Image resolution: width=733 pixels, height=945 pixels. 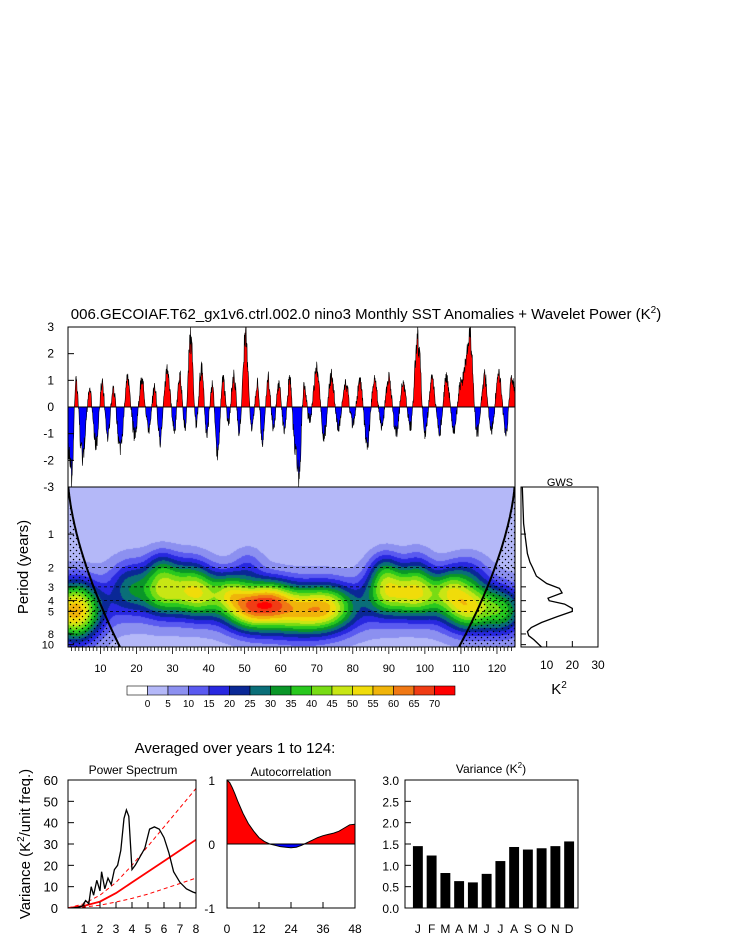 What do you see at coordinates (555, 929) in the screenshot?
I see `month-tick-label: N` at bounding box center [555, 929].